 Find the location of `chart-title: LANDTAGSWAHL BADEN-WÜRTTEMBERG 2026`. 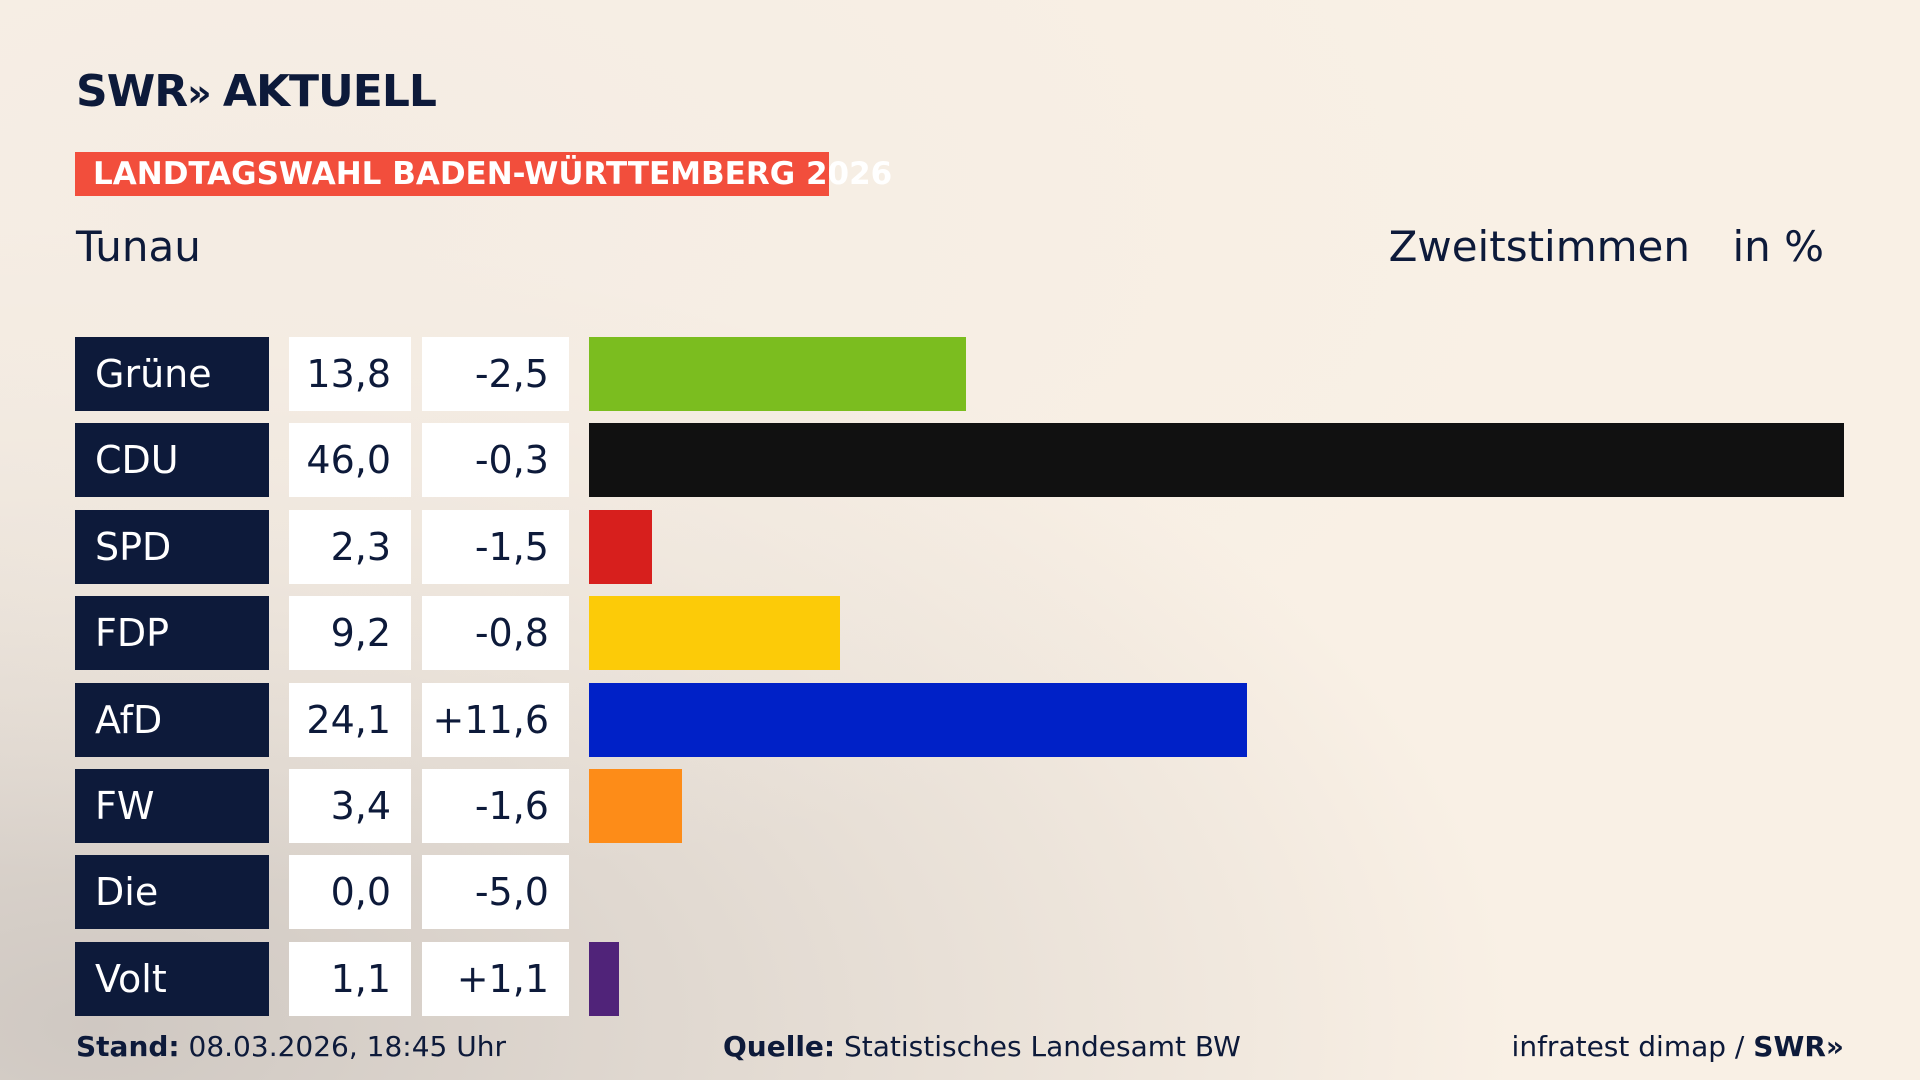

chart-title: LANDTAGSWAHL BADEN-WÜRTTEMBERG 2026 is located at coordinates (483, 174).